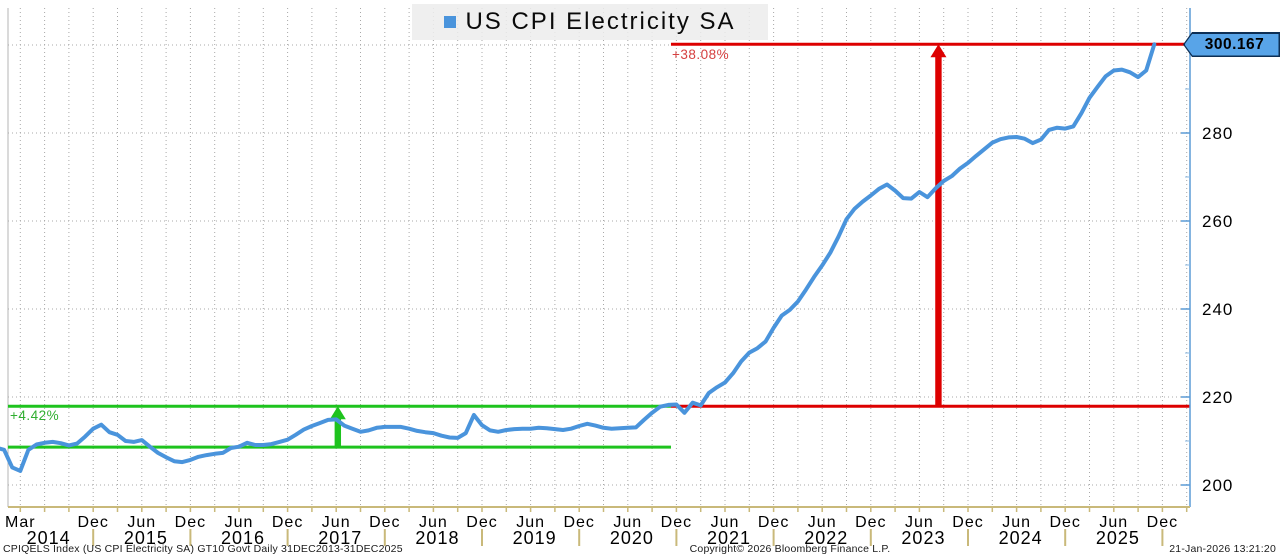 The height and width of the screenshot is (556, 1280). I want to click on last-value-tag: 300.167, so click(1231, 44).